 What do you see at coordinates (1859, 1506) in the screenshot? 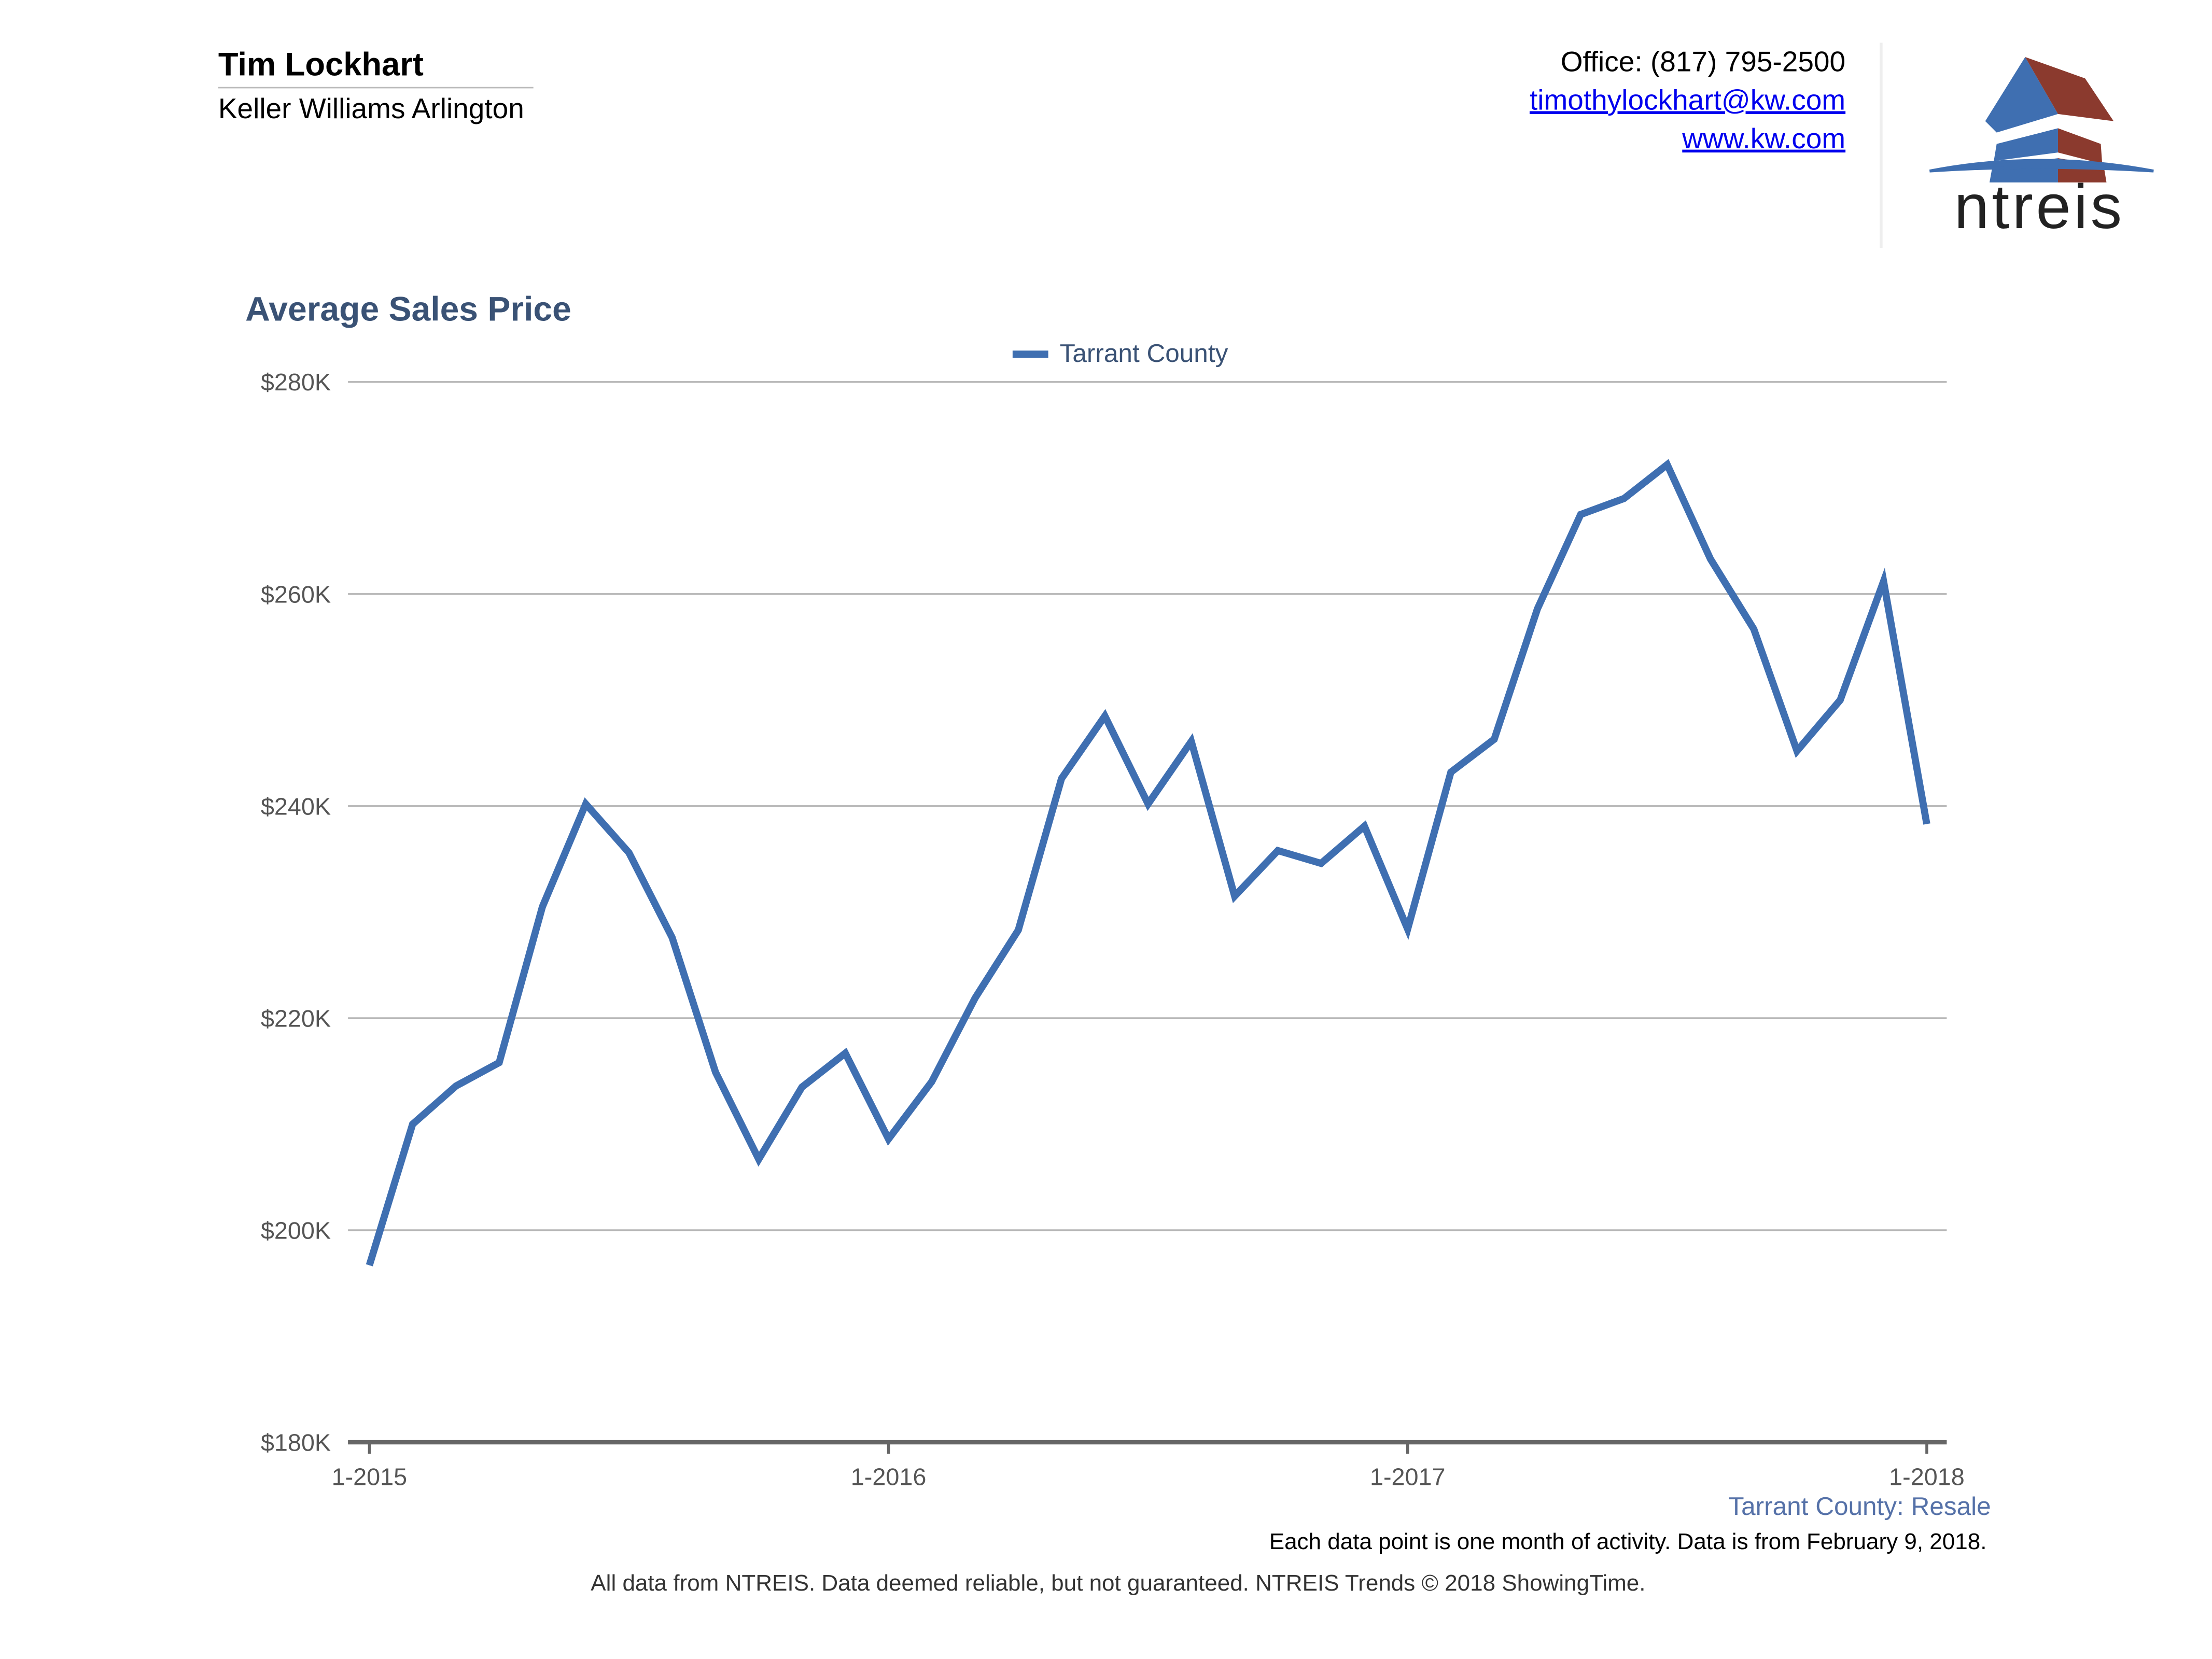
I see `source-label: Tarrant County: Resale` at bounding box center [1859, 1506].